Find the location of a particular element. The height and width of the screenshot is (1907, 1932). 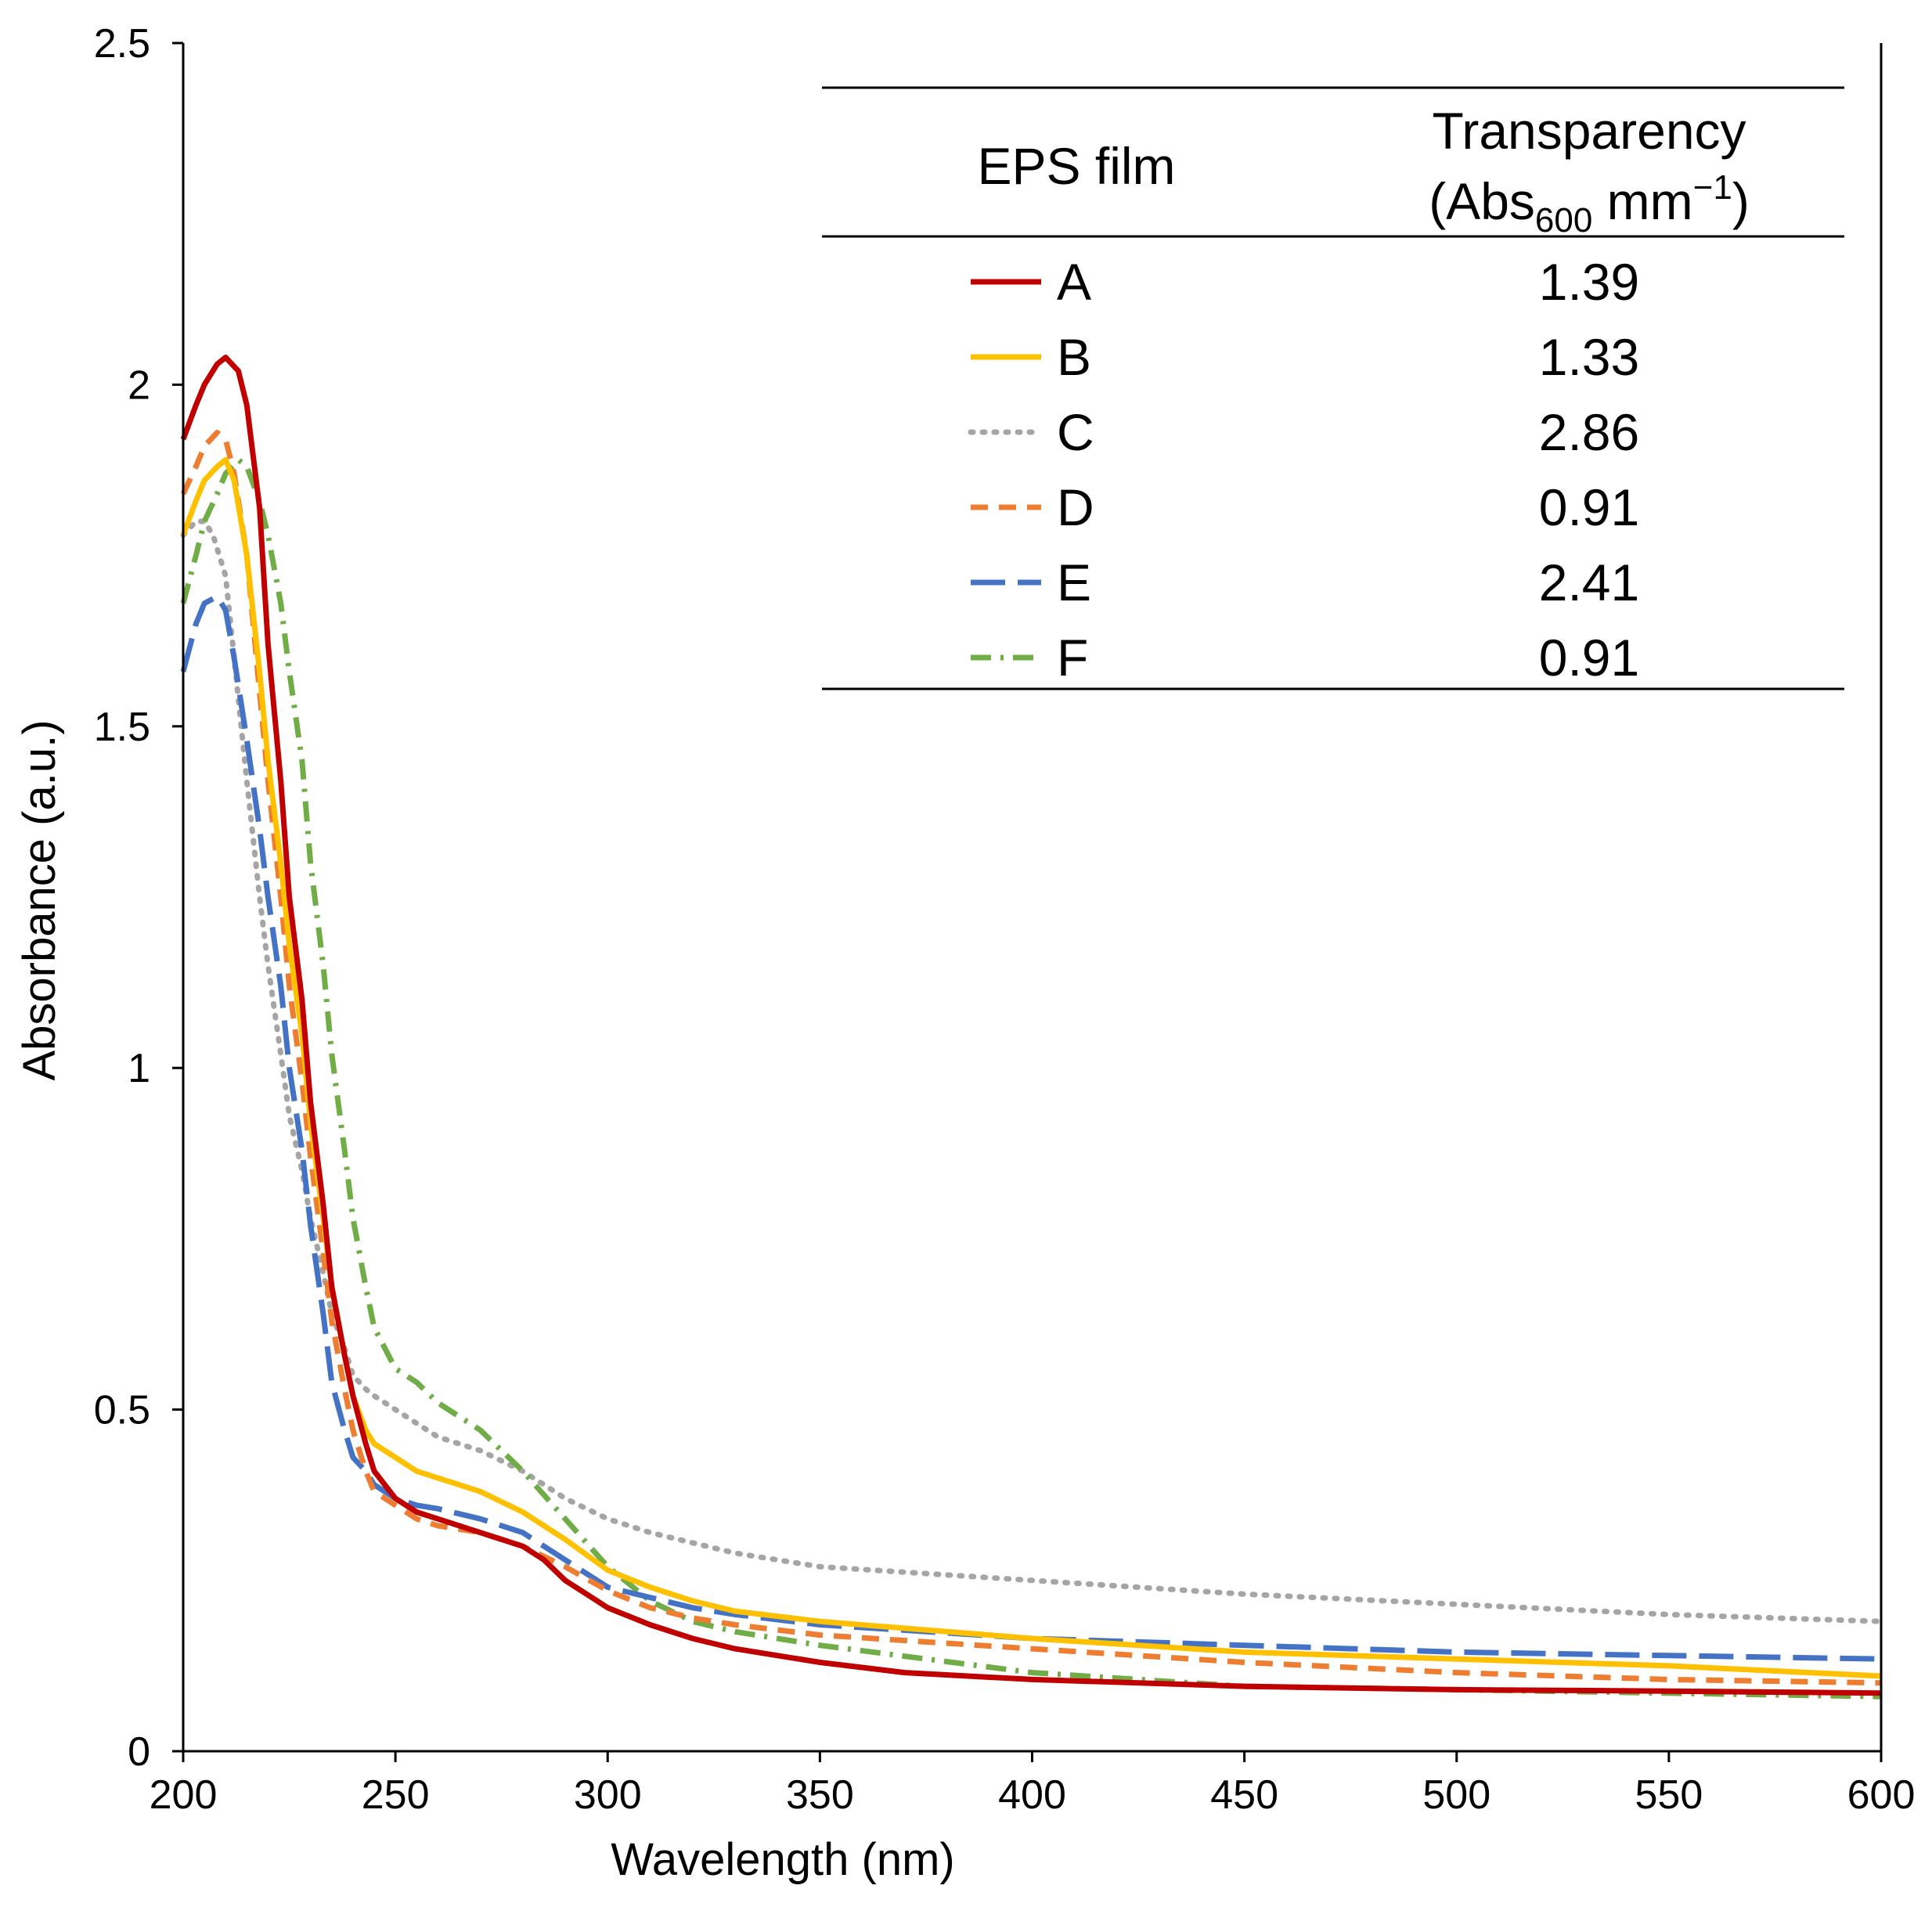

legend-transparency-value: 1.39 is located at coordinates (1589, 282).